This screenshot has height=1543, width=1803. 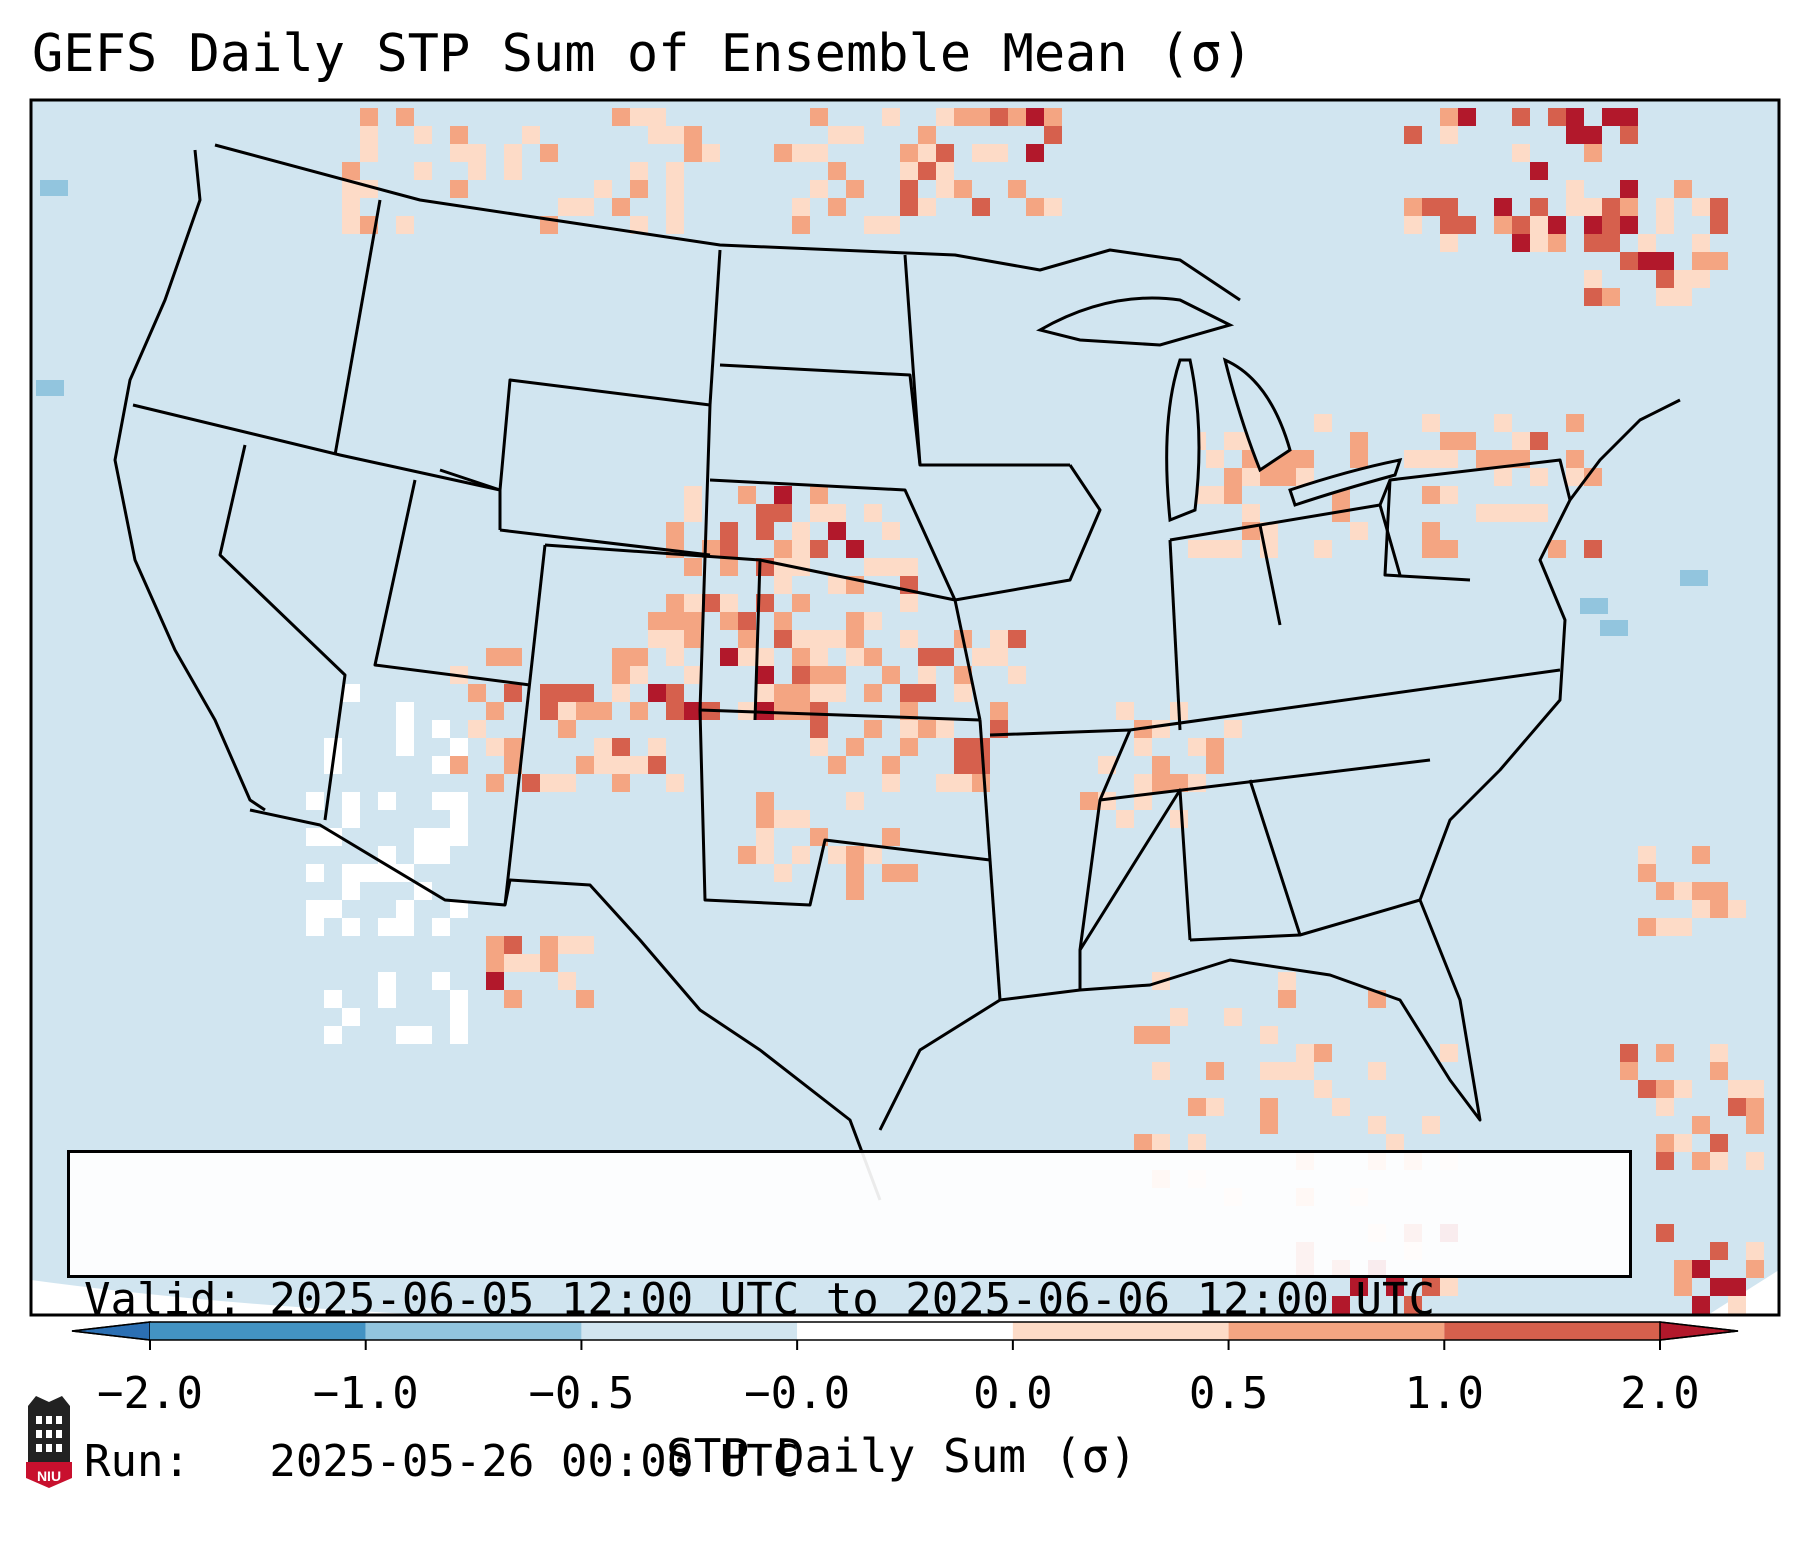 What do you see at coordinates (565, 1004) in the screenshot?
I see `mexico-border` at bounding box center [565, 1004].